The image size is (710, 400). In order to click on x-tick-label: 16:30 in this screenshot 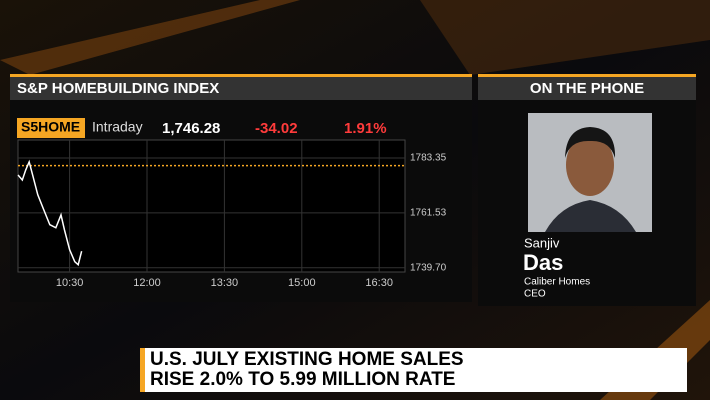, I will do `click(379, 283)`.